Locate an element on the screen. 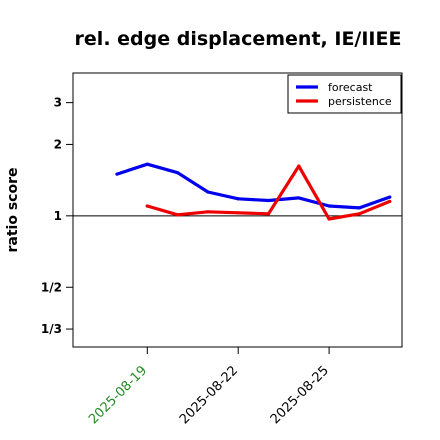 The width and height of the screenshot is (440, 440). legend-label: persistence is located at coordinates (360, 101).